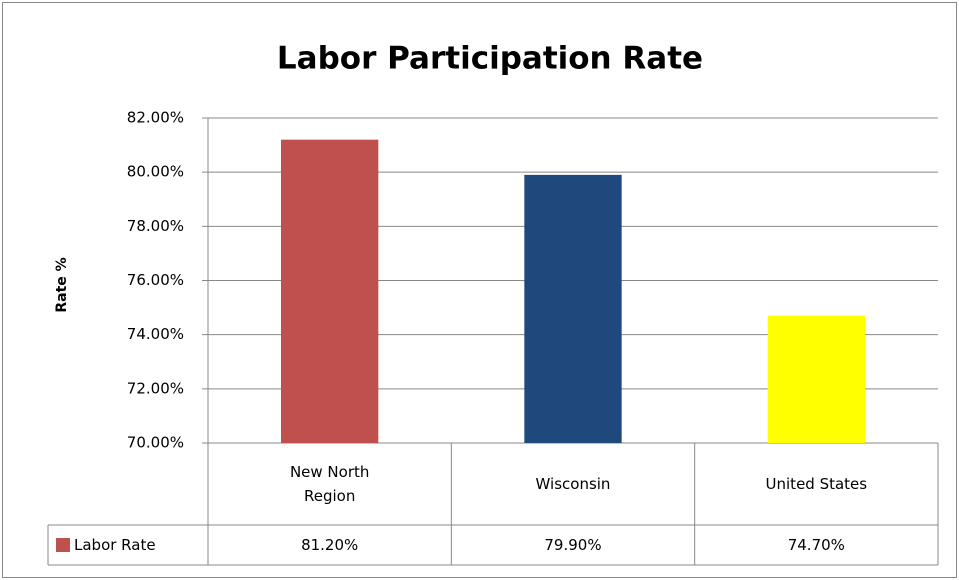 The width and height of the screenshot is (959, 580). What do you see at coordinates (816, 484) in the screenshot?
I see `category-label: United States` at bounding box center [816, 484].